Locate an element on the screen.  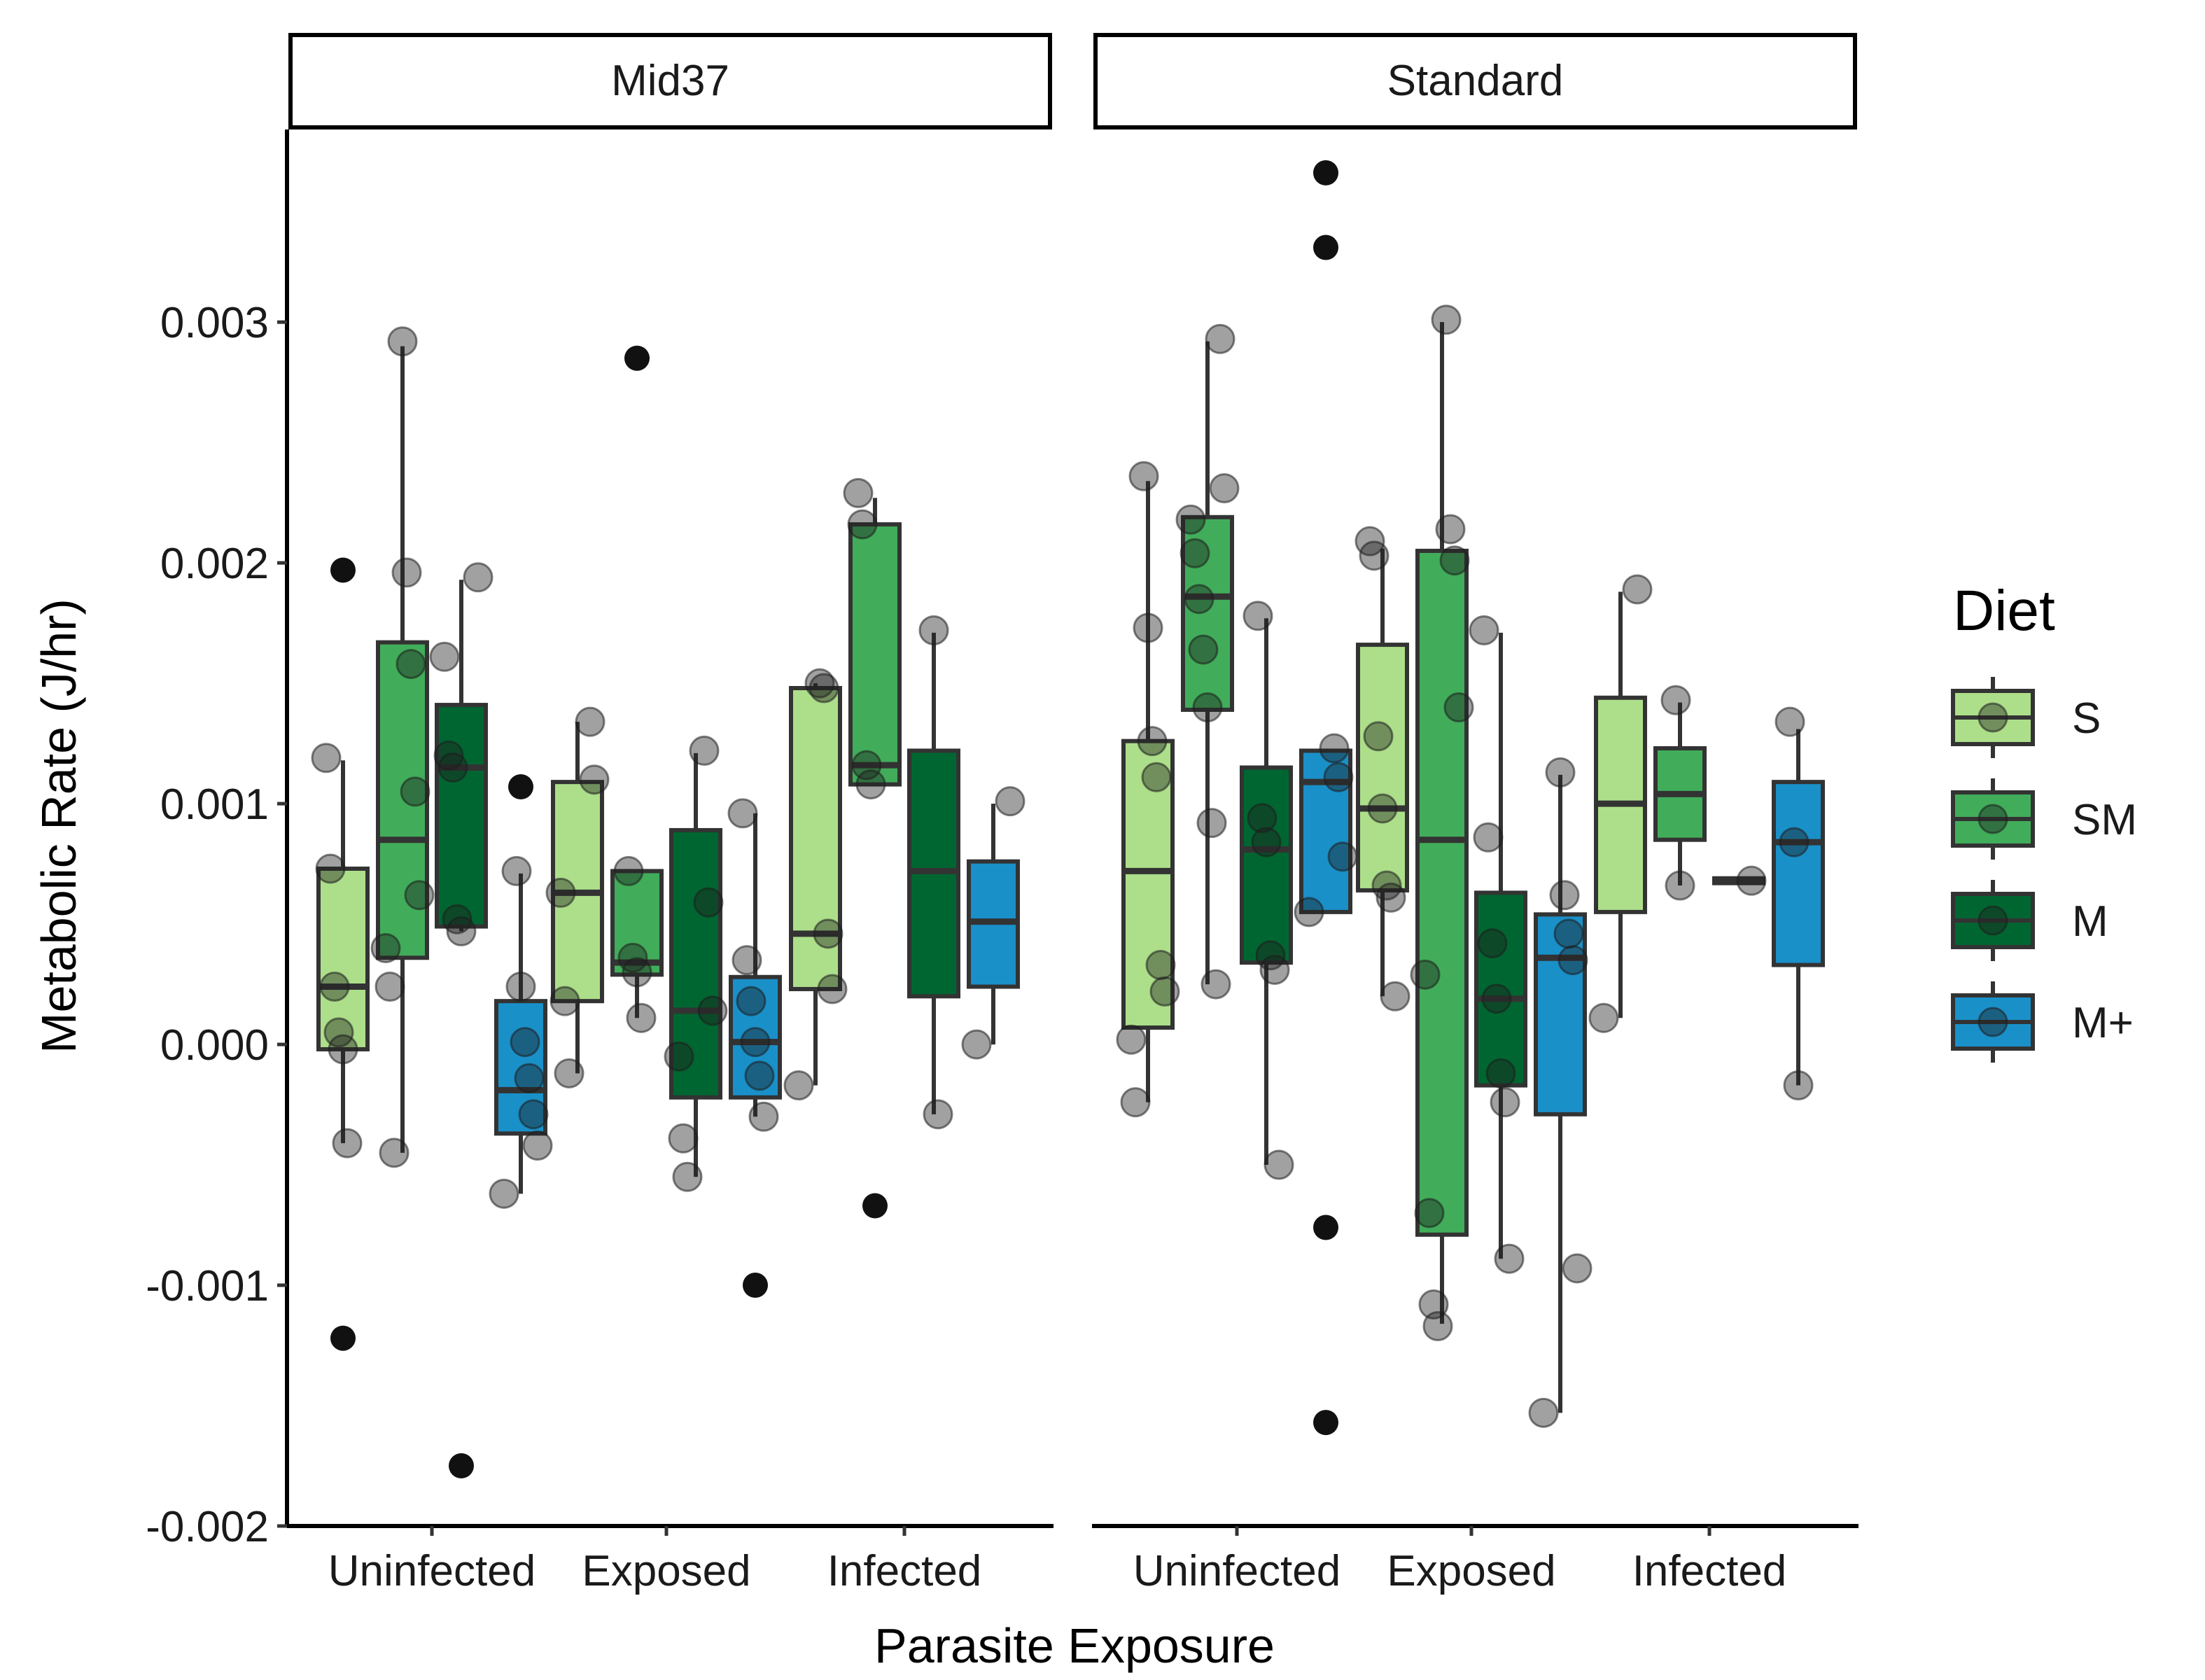
facet-strip-box is located at coordinates (1475, 81).